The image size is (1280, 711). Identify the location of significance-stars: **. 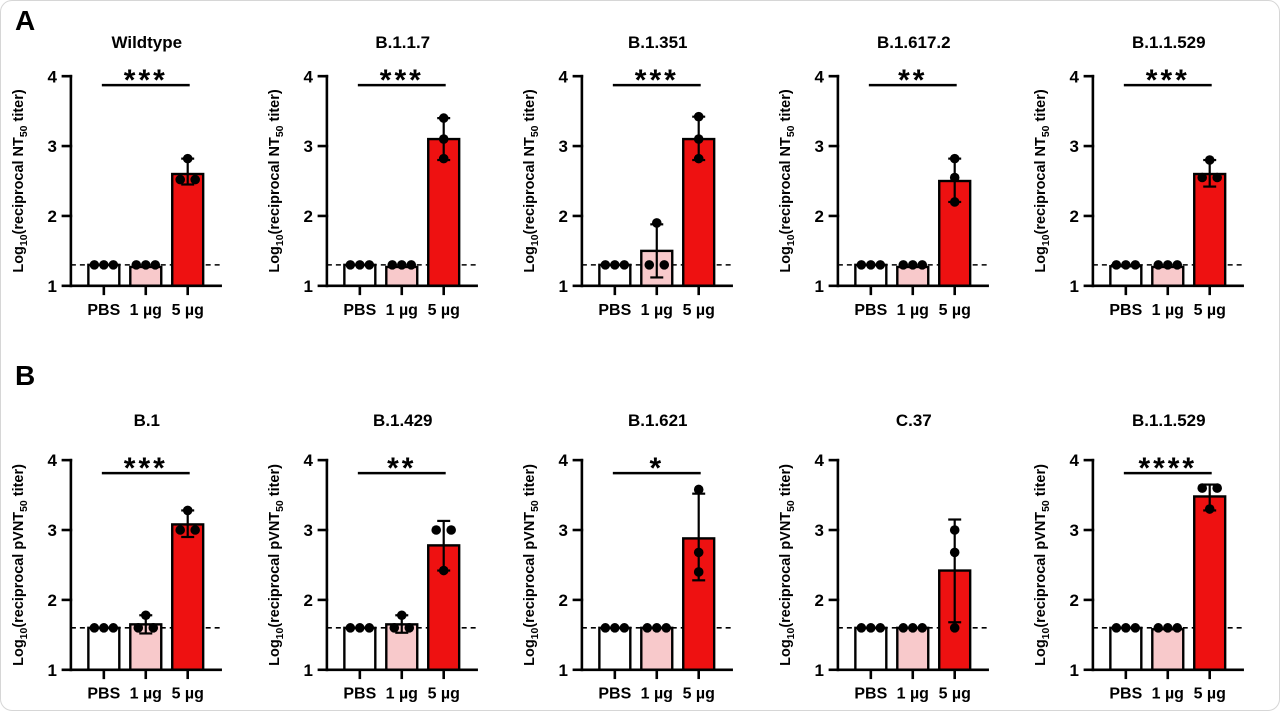
(912, 80).